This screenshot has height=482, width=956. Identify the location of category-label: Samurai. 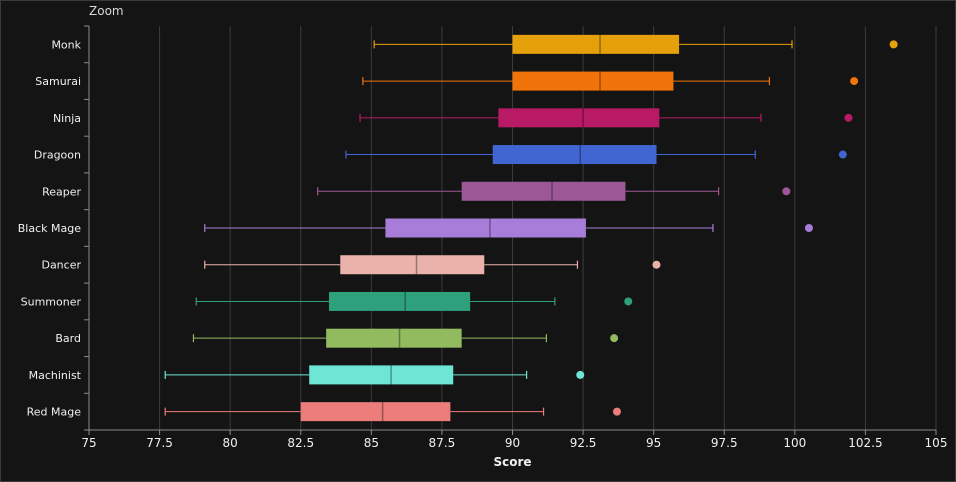
(58, 81).